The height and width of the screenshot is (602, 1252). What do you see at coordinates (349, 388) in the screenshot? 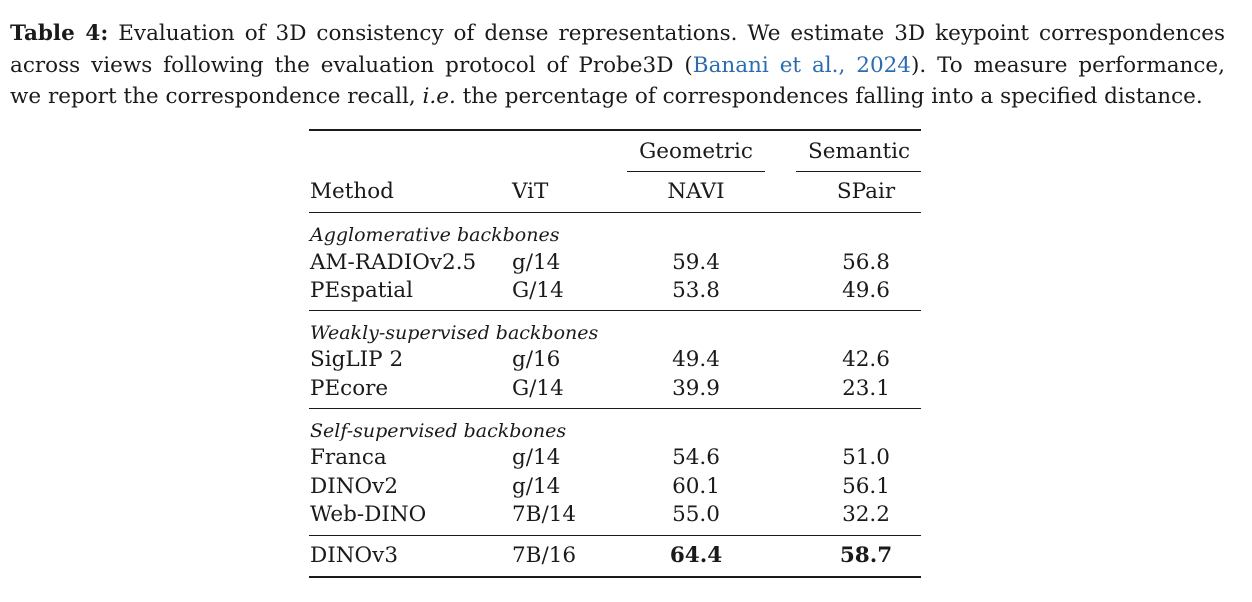
I see `method-cell: PEcore` at bounding box center [349, 388].